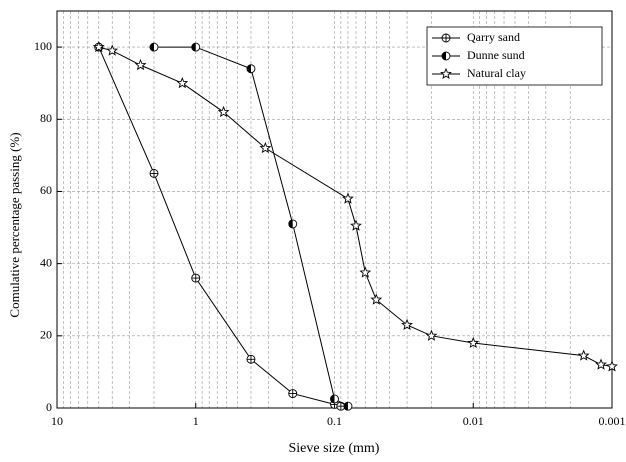 This screenshot has width=626, height=462. Describe the element at coordinates (49, 407) in the screenshot. I see `y-tick-label: 0` at that location.